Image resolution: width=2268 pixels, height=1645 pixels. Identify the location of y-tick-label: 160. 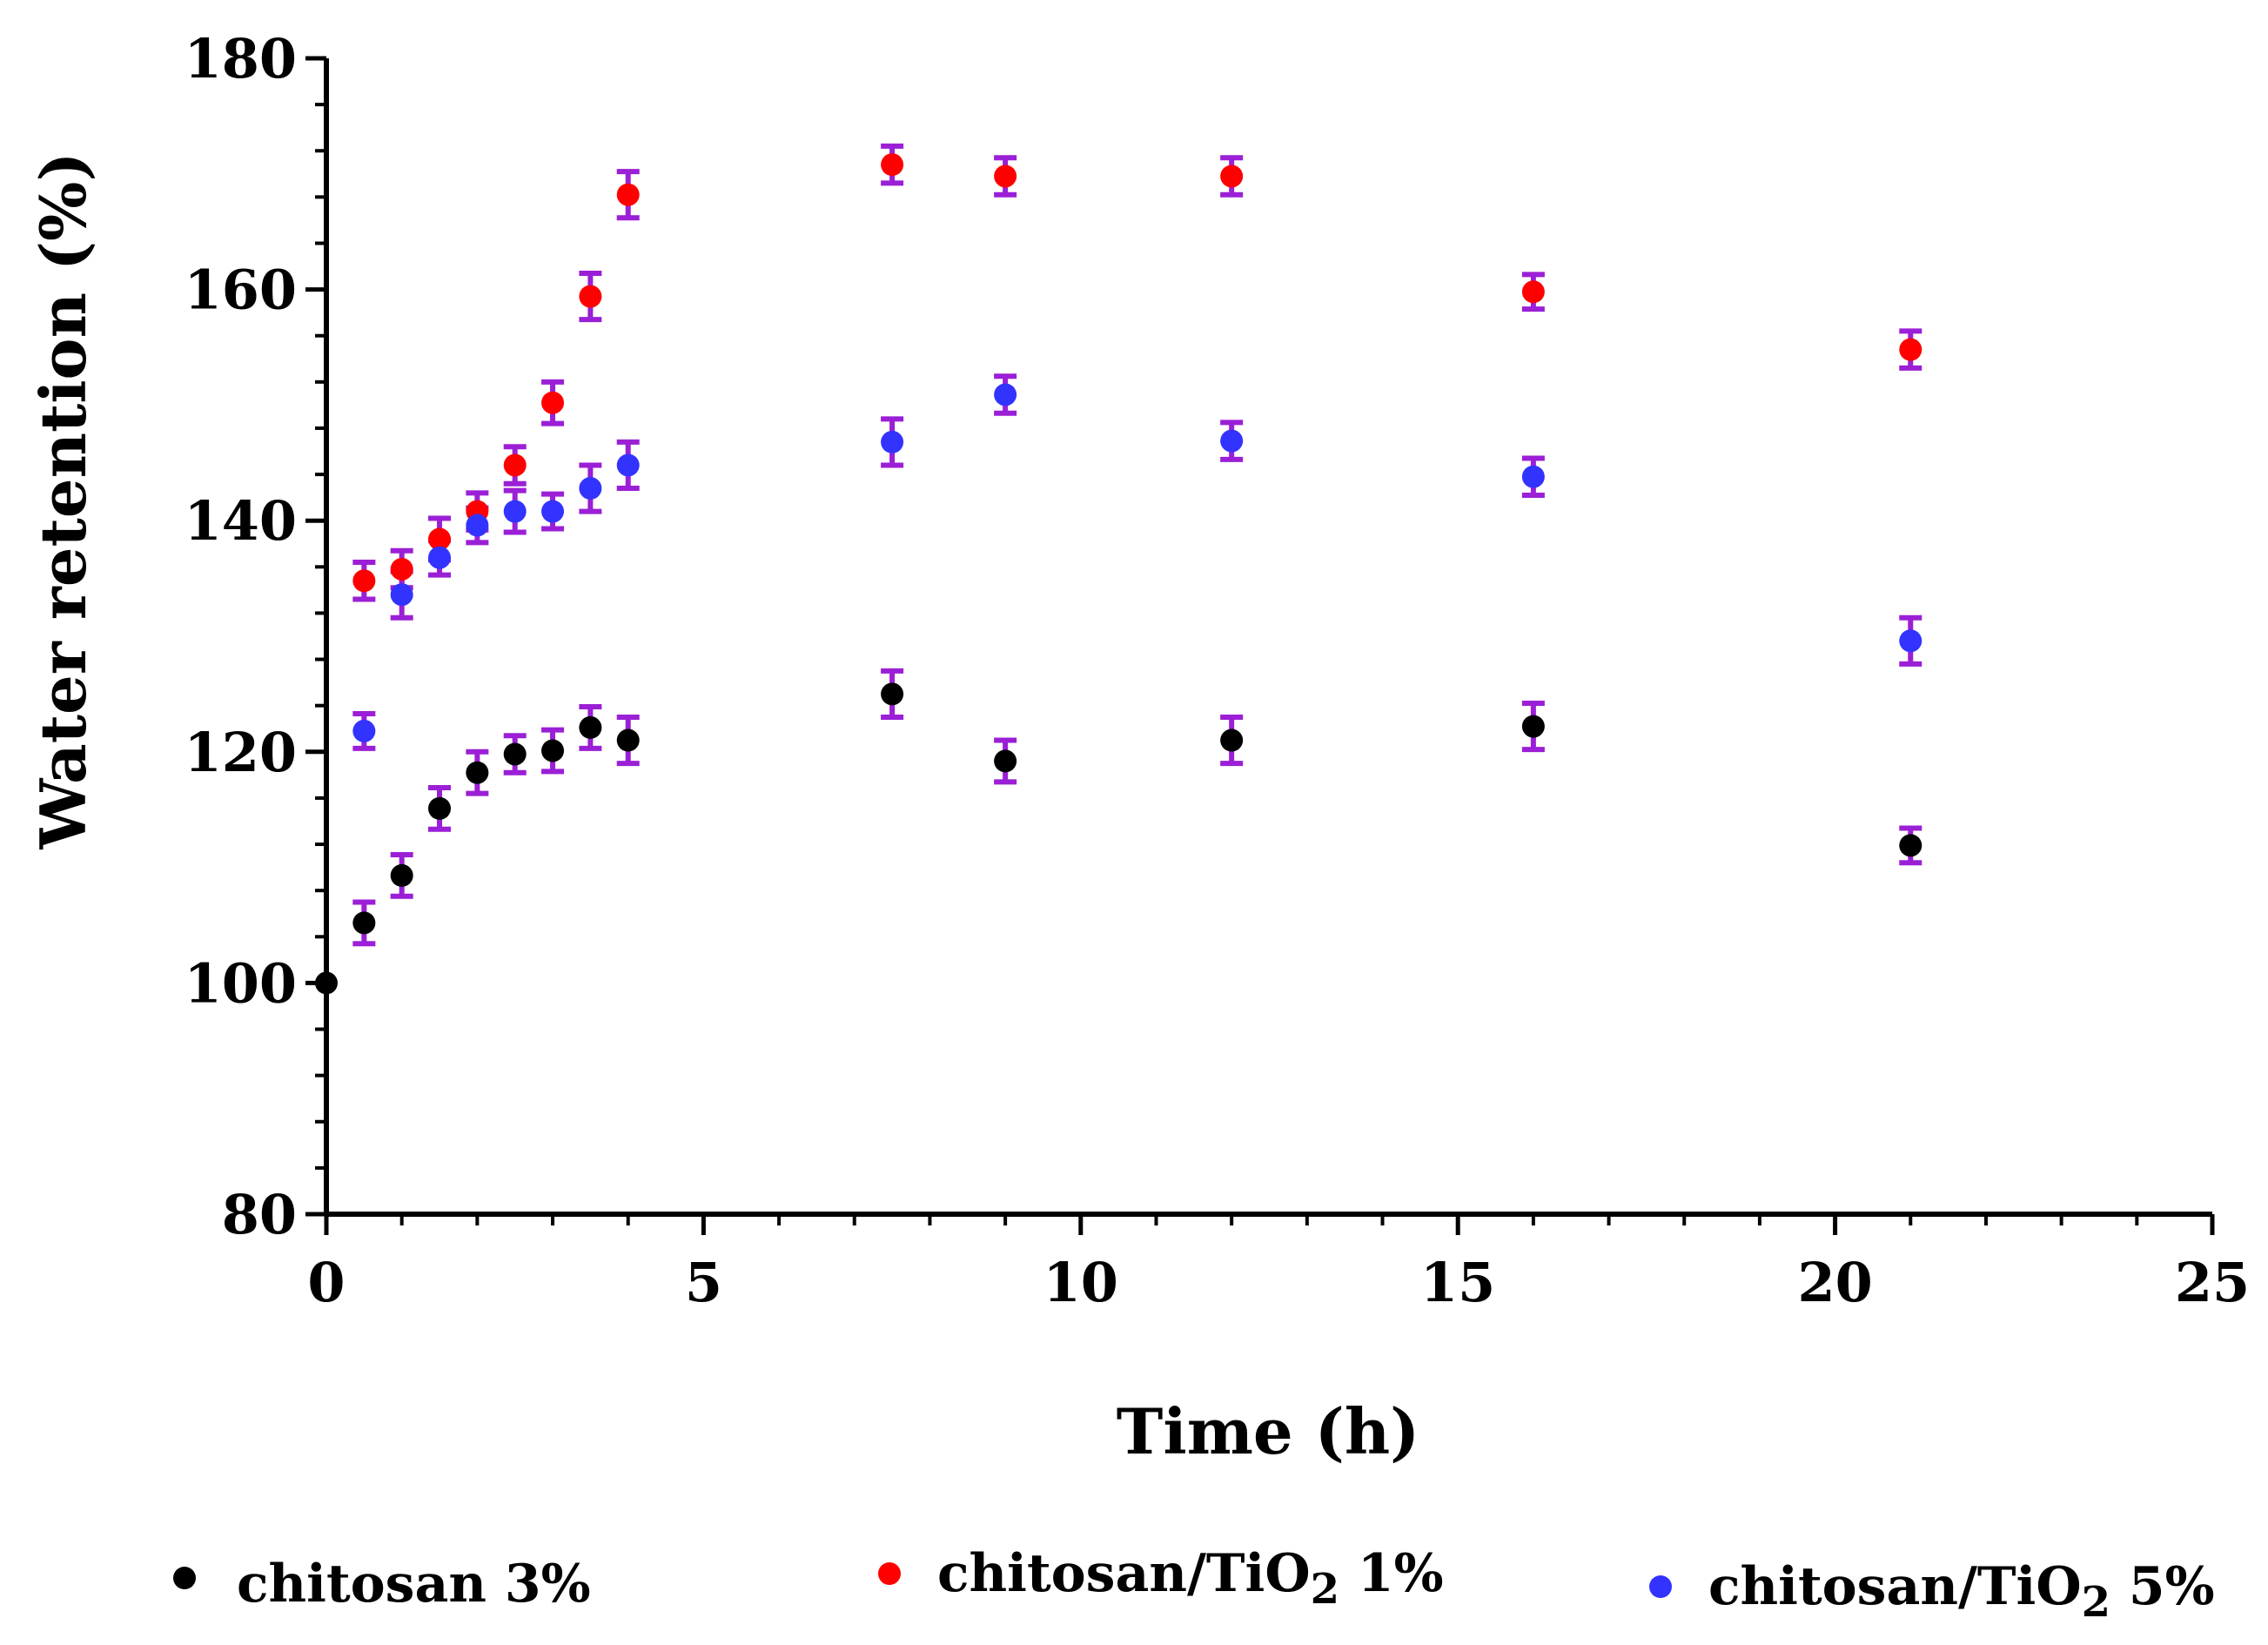
(241, 290).